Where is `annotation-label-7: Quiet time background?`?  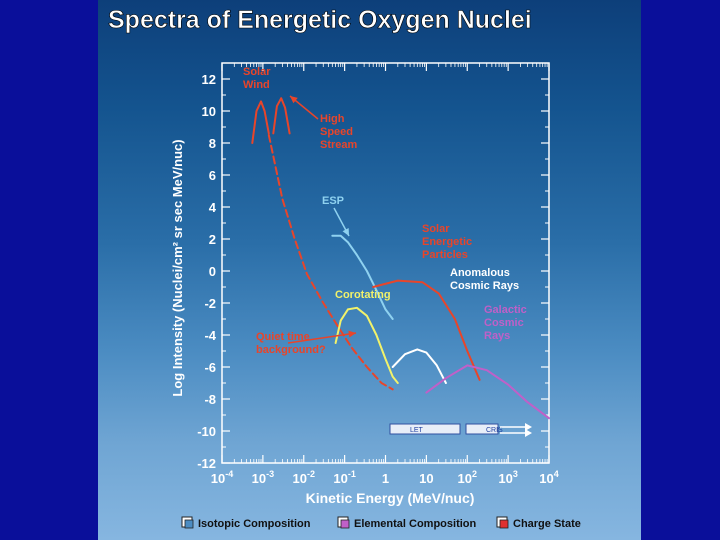
annotation-label-7: Quiet time background? is located at coordinates (291, 343).